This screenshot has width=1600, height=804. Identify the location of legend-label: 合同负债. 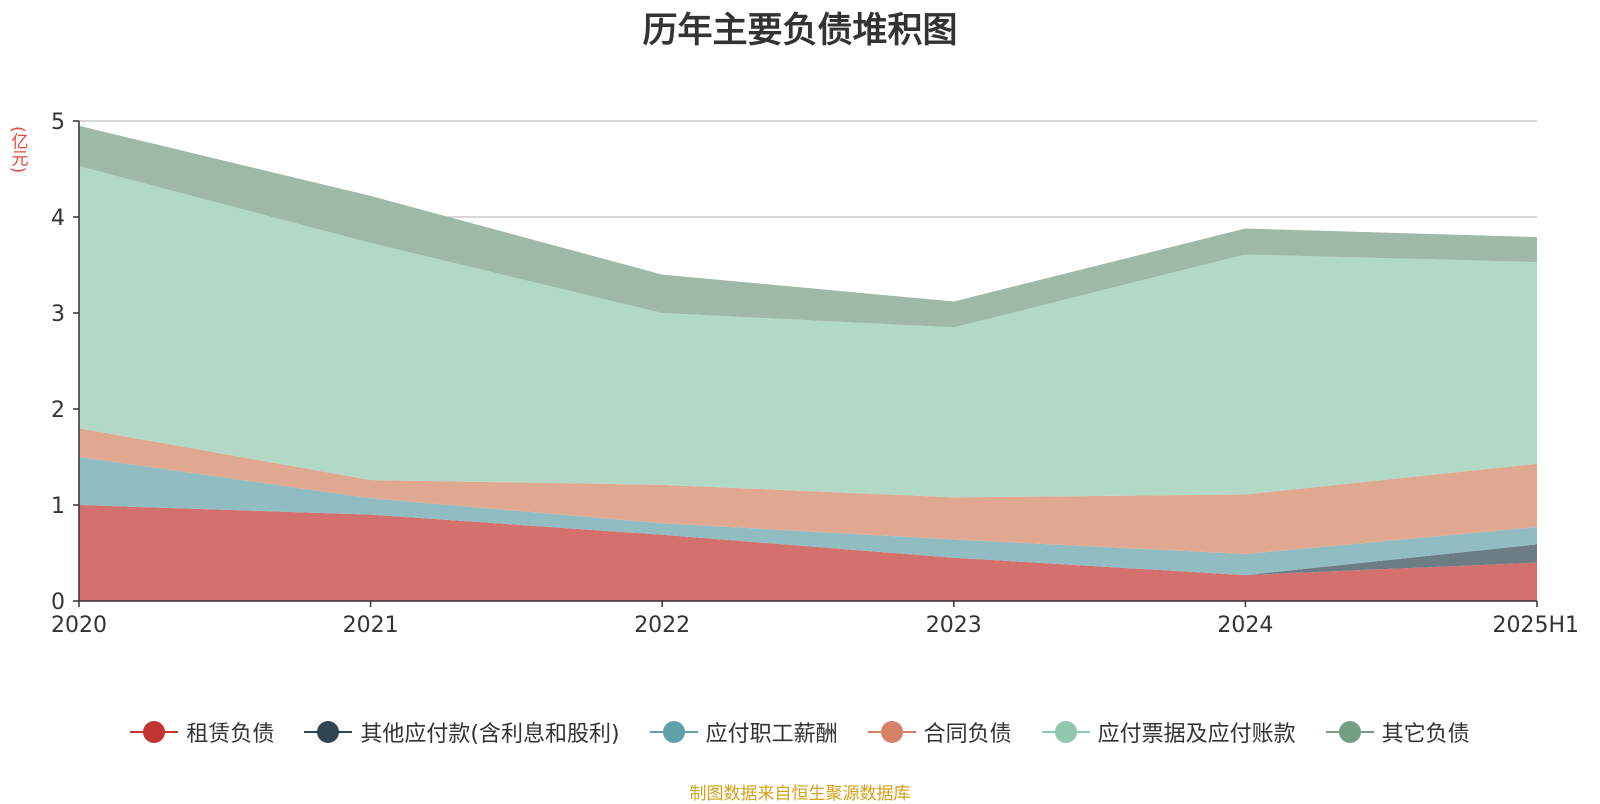
(967, 734).